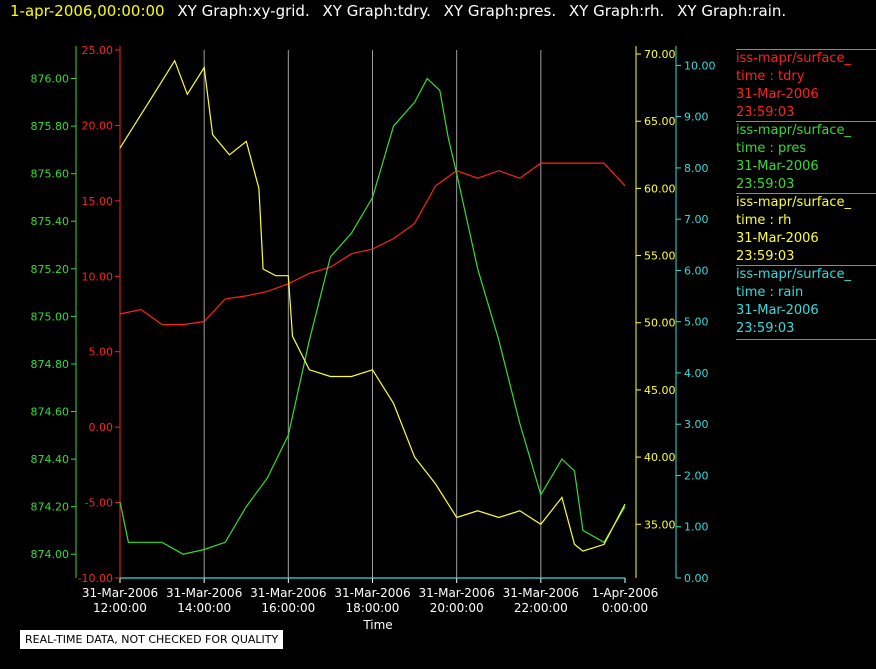 The height and width of the screenshot is (669, 876). Describe the element at coordinates (98, 201) in the screenshot. I see `tdry-tick-label: 15.00` at that location.